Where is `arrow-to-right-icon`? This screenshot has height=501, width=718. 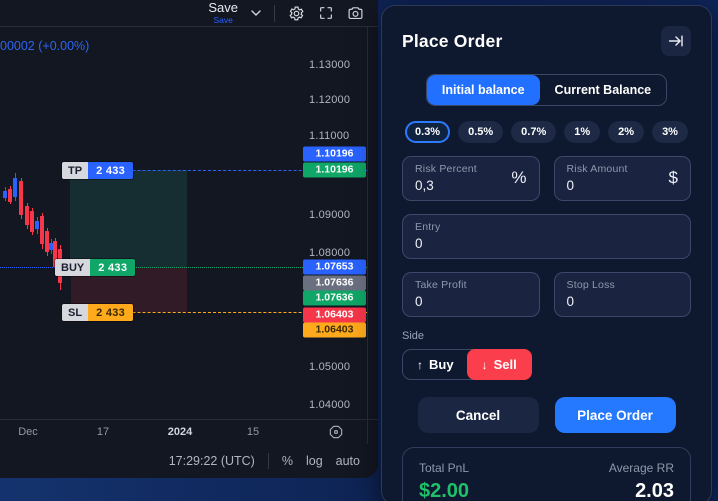
arrow-to-right-icon is located at coordinates (675, 41).